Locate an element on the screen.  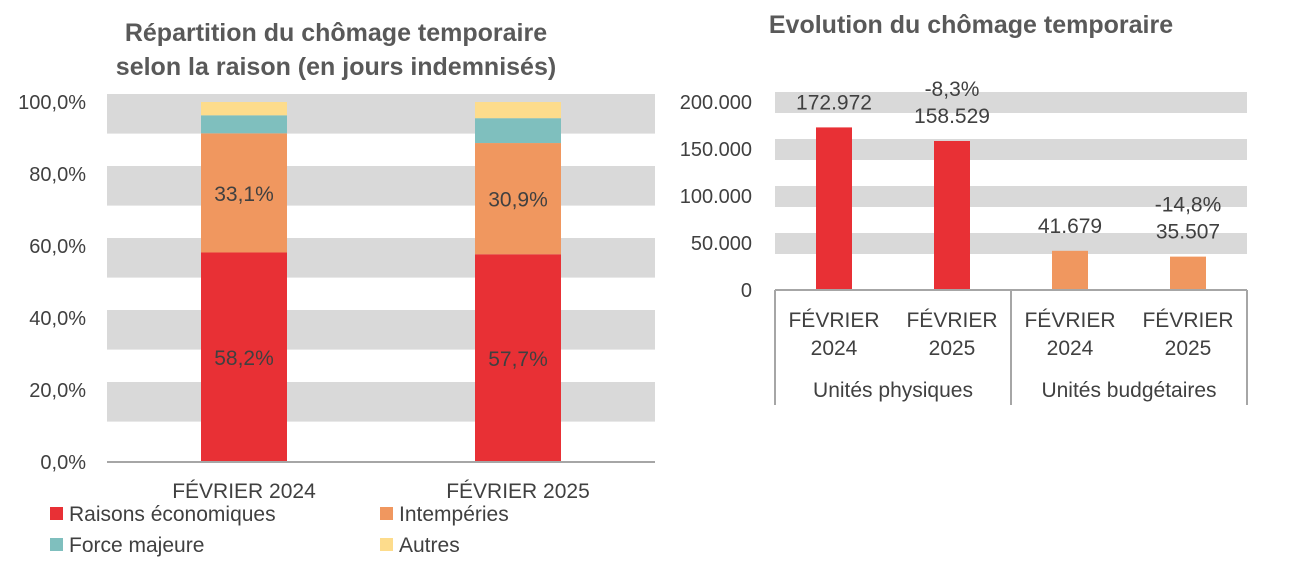
right-change-label: -14,8% is located at coordinates (1188, 205).